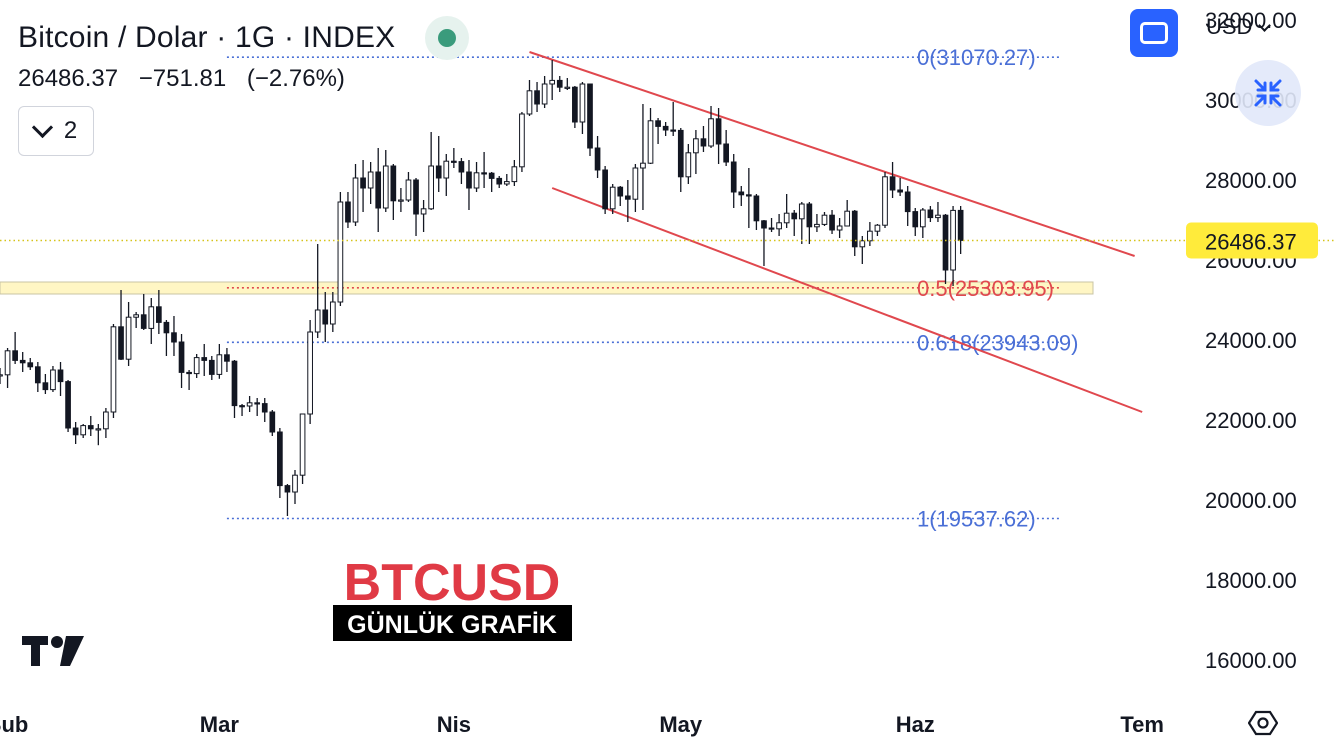 This screenshot has width=1334, height=750. Describe the element at coordinates (70, 130) in the screenshot. I see `indicators-count: 2` at that location.